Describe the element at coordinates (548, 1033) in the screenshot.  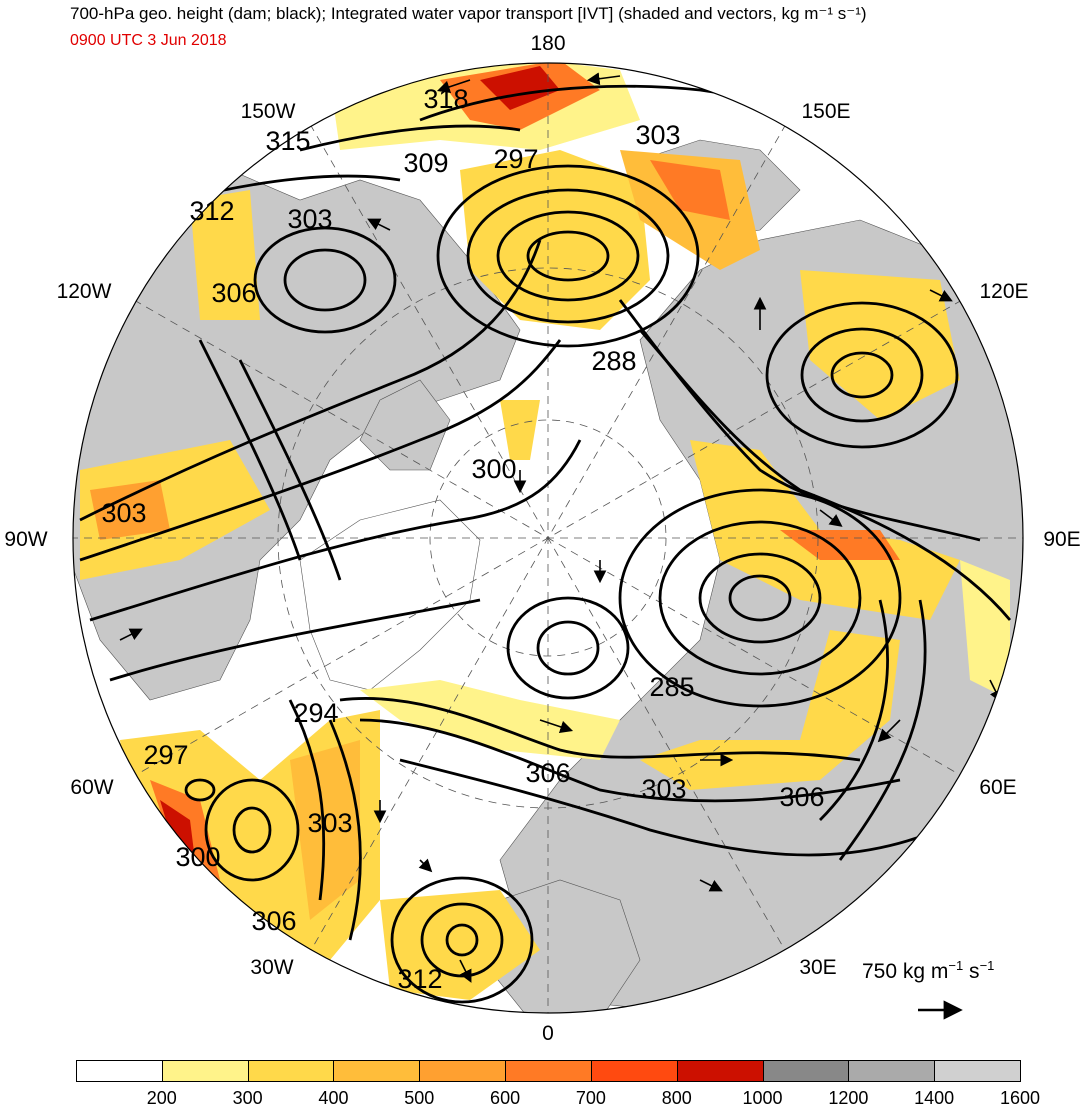
I see `lon-label-0: 0` at that location.